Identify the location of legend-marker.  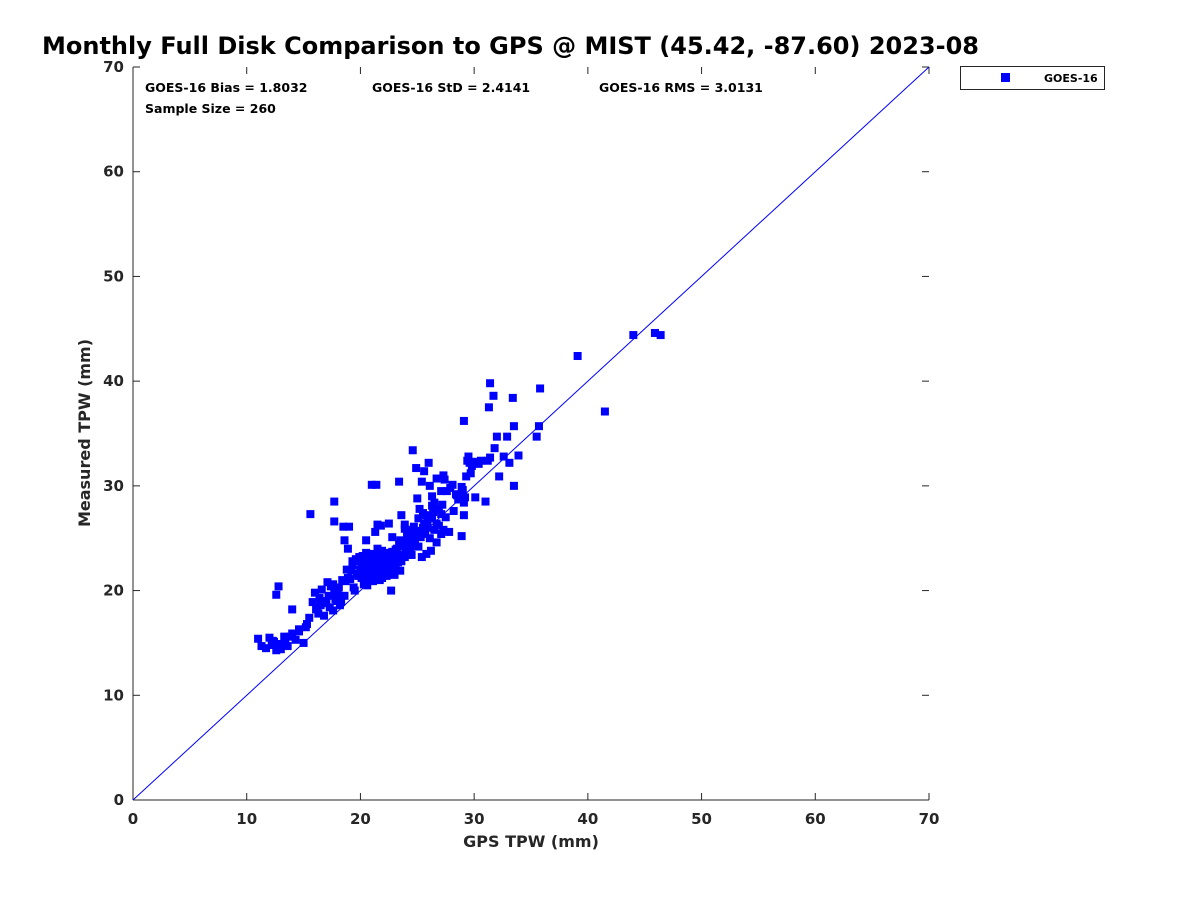
(1005, 77).